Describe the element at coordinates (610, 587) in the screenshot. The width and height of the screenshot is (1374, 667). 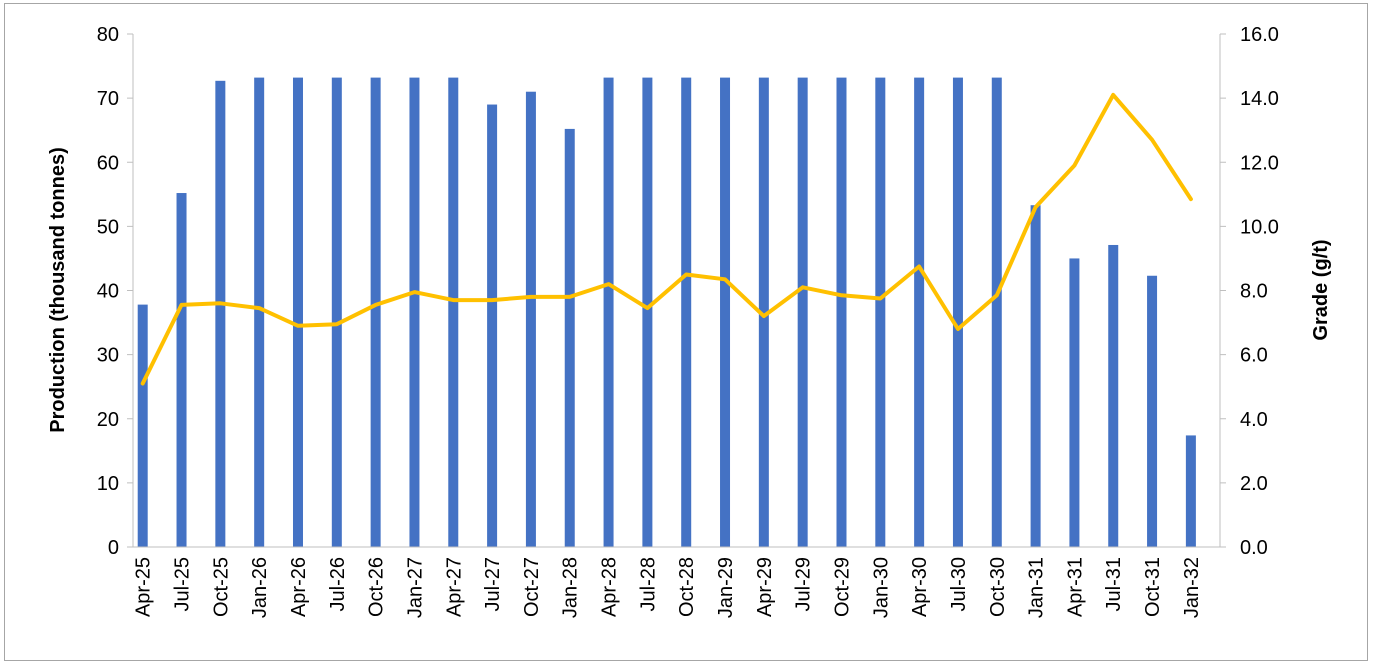
I see `x-tick-label: Apr-28` at that location.